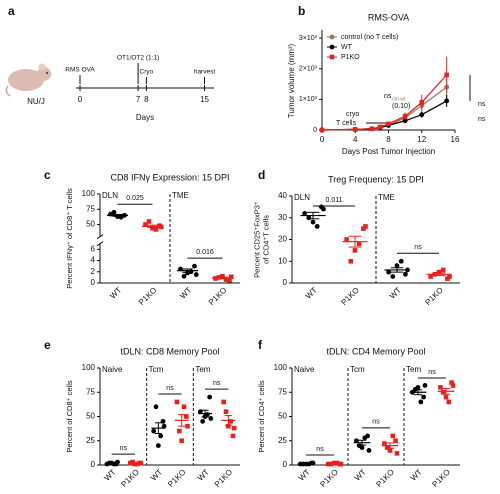 Image resolution: width=500 pixels, height=494 pixels. I want to click on y-tick-label: 20, so click(282, 239).